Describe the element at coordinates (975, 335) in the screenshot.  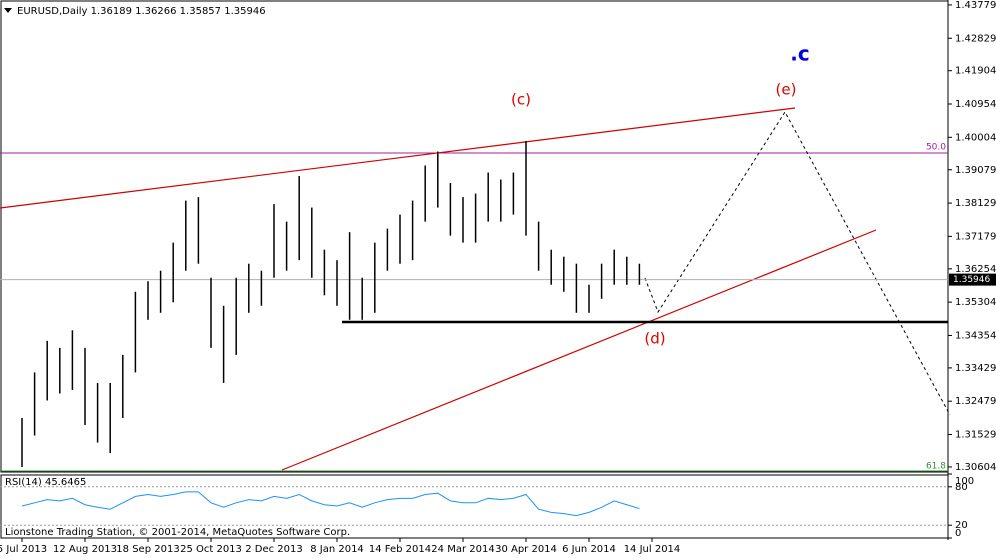
I see `y-tick-label: 1.34354` at that location.